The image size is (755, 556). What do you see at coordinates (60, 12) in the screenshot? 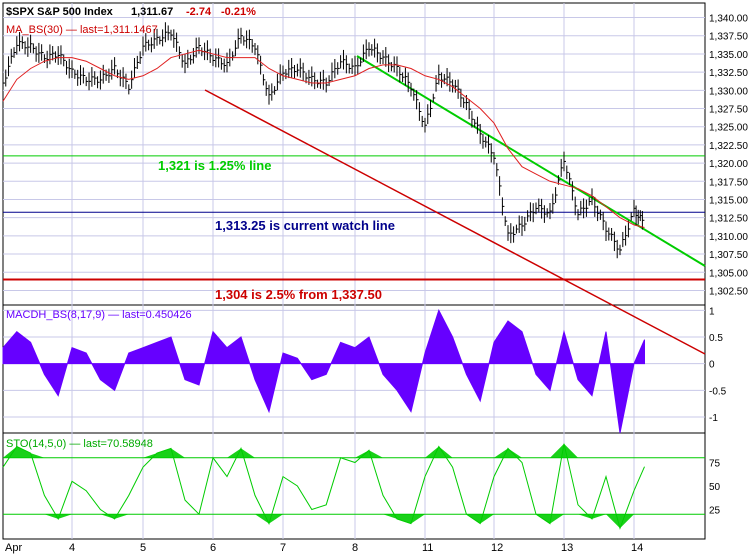
I see `symbol-title: $SPX S&P 500 Index` at bounding box center [60, 12].